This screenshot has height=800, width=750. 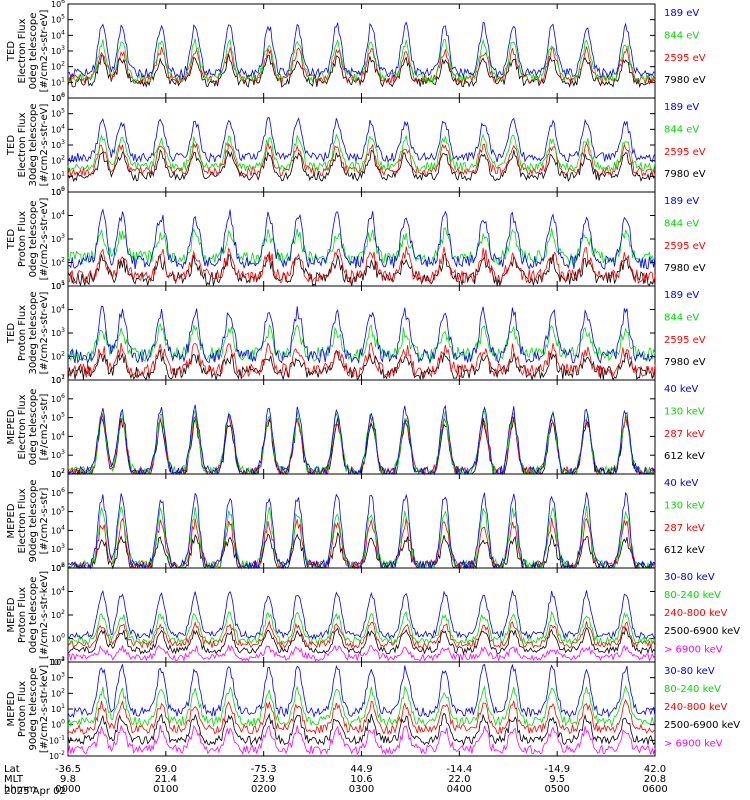 What do you see at coordinates (654, 789) in the screenshot?
I see `x-tick-label: 0600` at bounding box center [654, 789].